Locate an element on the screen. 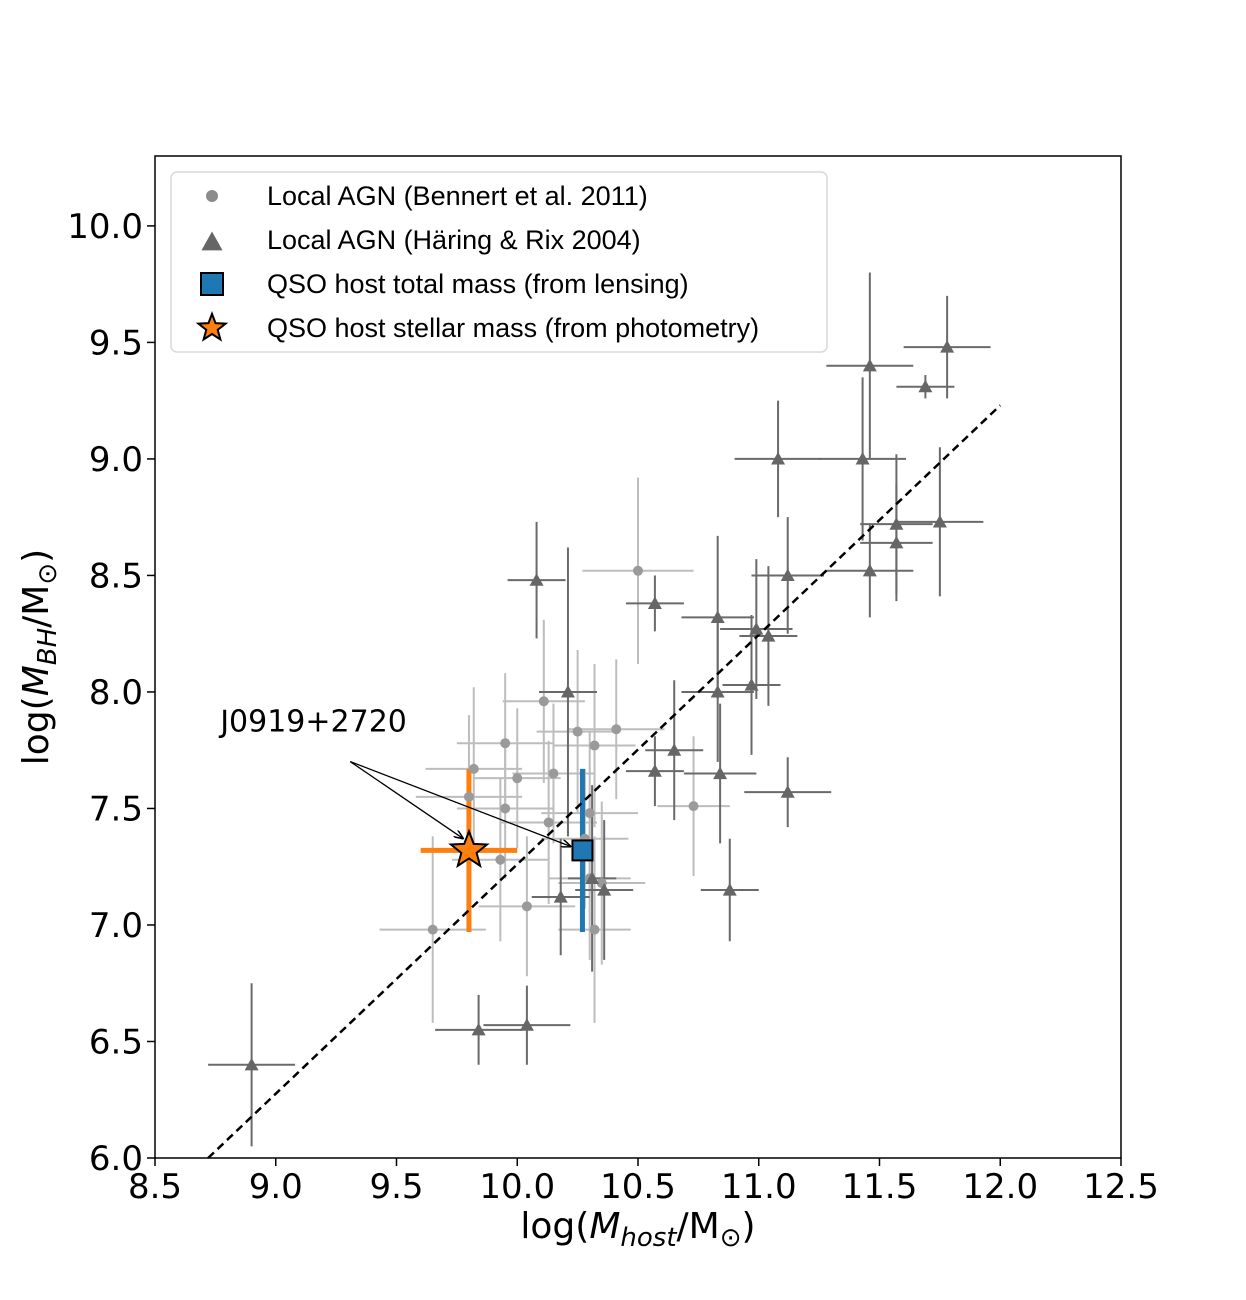 The height and width of the screenshot is (1300, 1246). y-tick-label: 9.5 is located at coordinates (116, 343).